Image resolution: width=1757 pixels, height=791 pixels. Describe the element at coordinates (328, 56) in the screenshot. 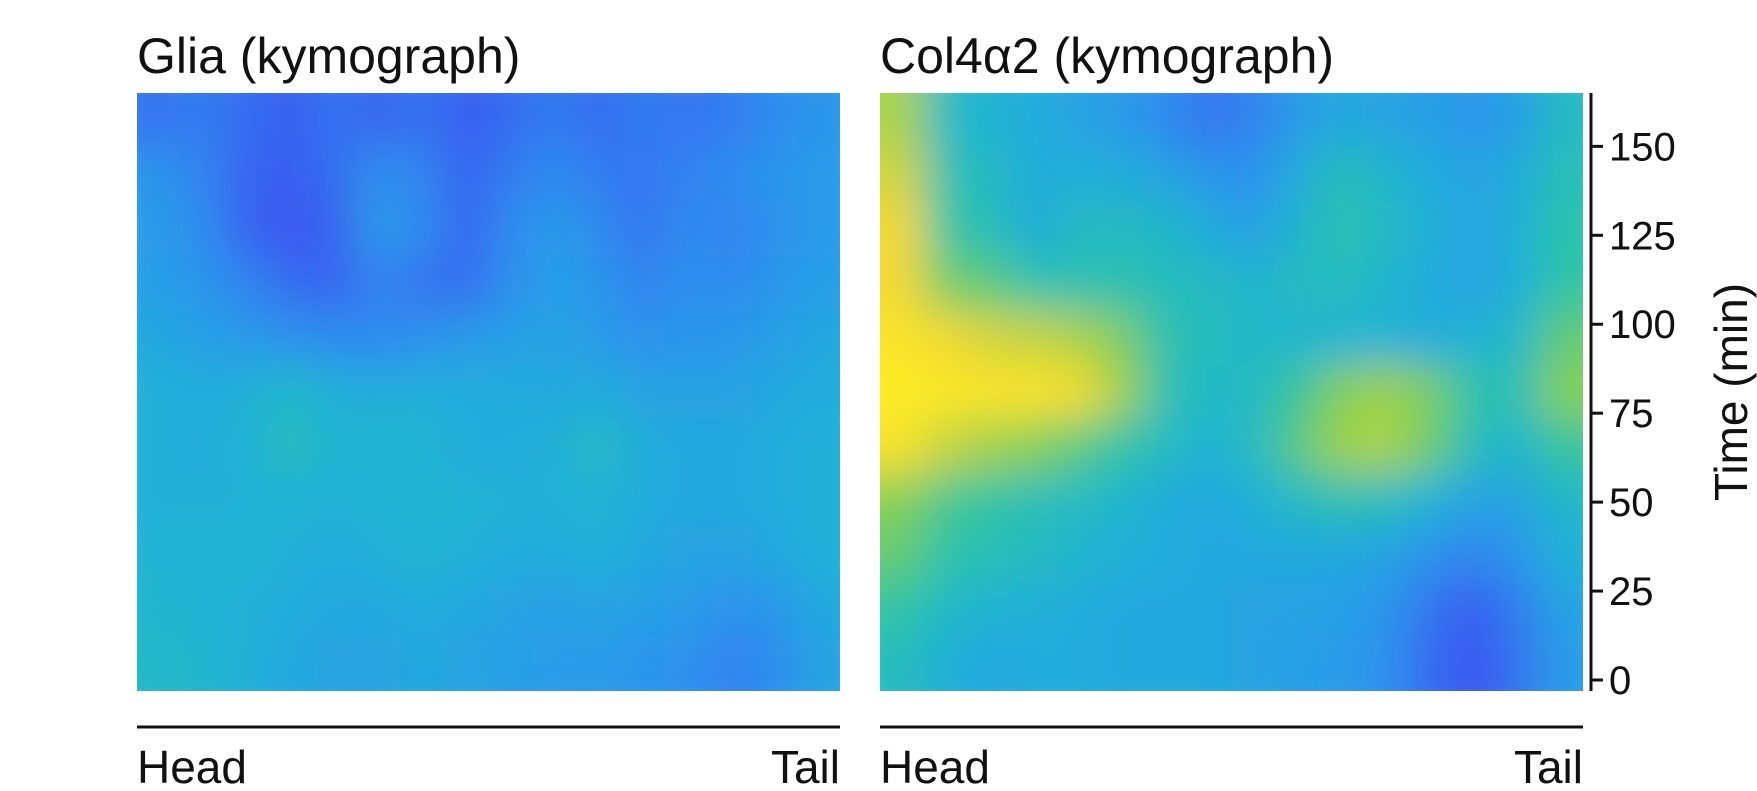

I see `glia-panel-title: Glia (kymograph)` at that location.